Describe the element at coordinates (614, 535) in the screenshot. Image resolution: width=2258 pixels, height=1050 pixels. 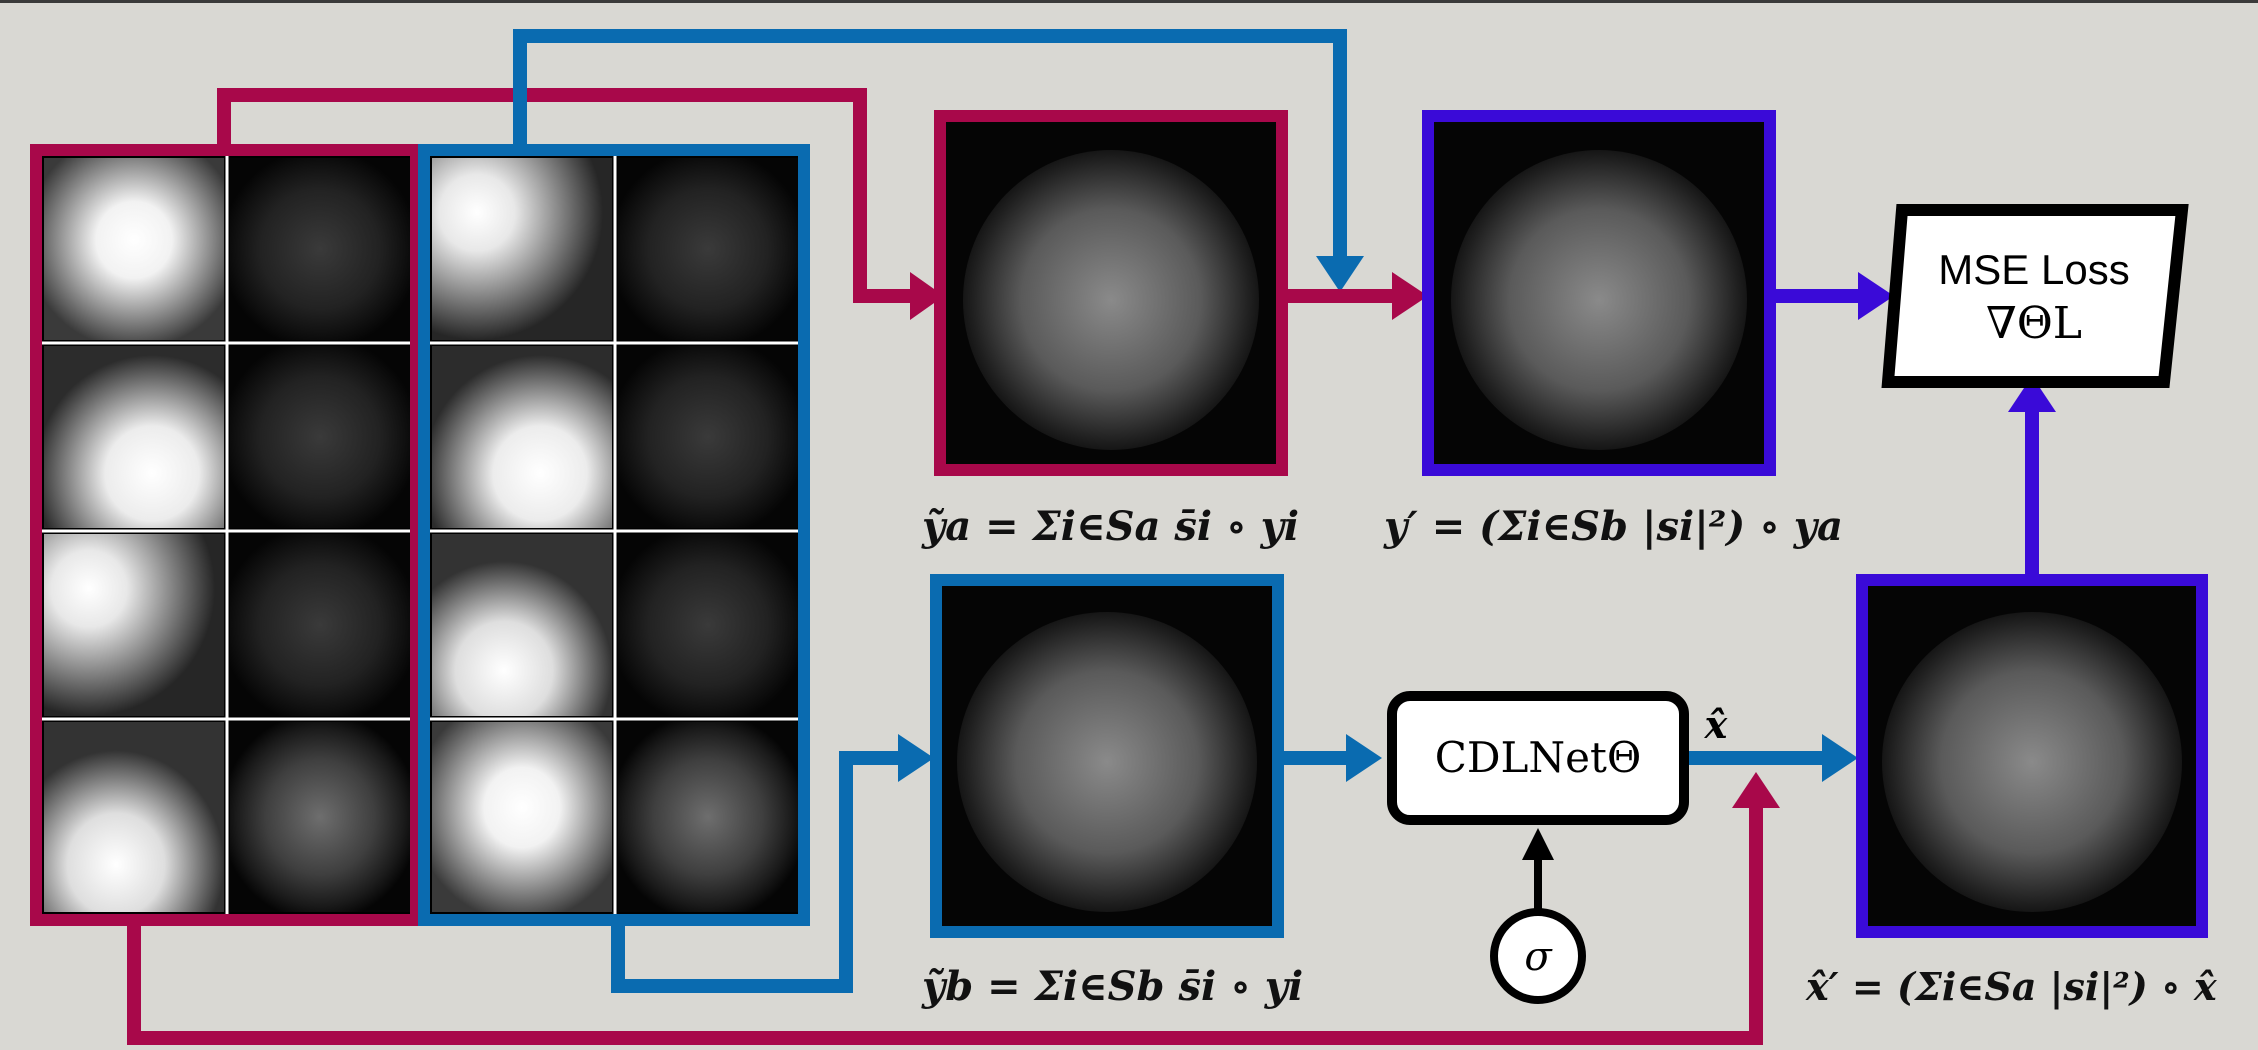
I see `sensitivity-stack-b` at that location.